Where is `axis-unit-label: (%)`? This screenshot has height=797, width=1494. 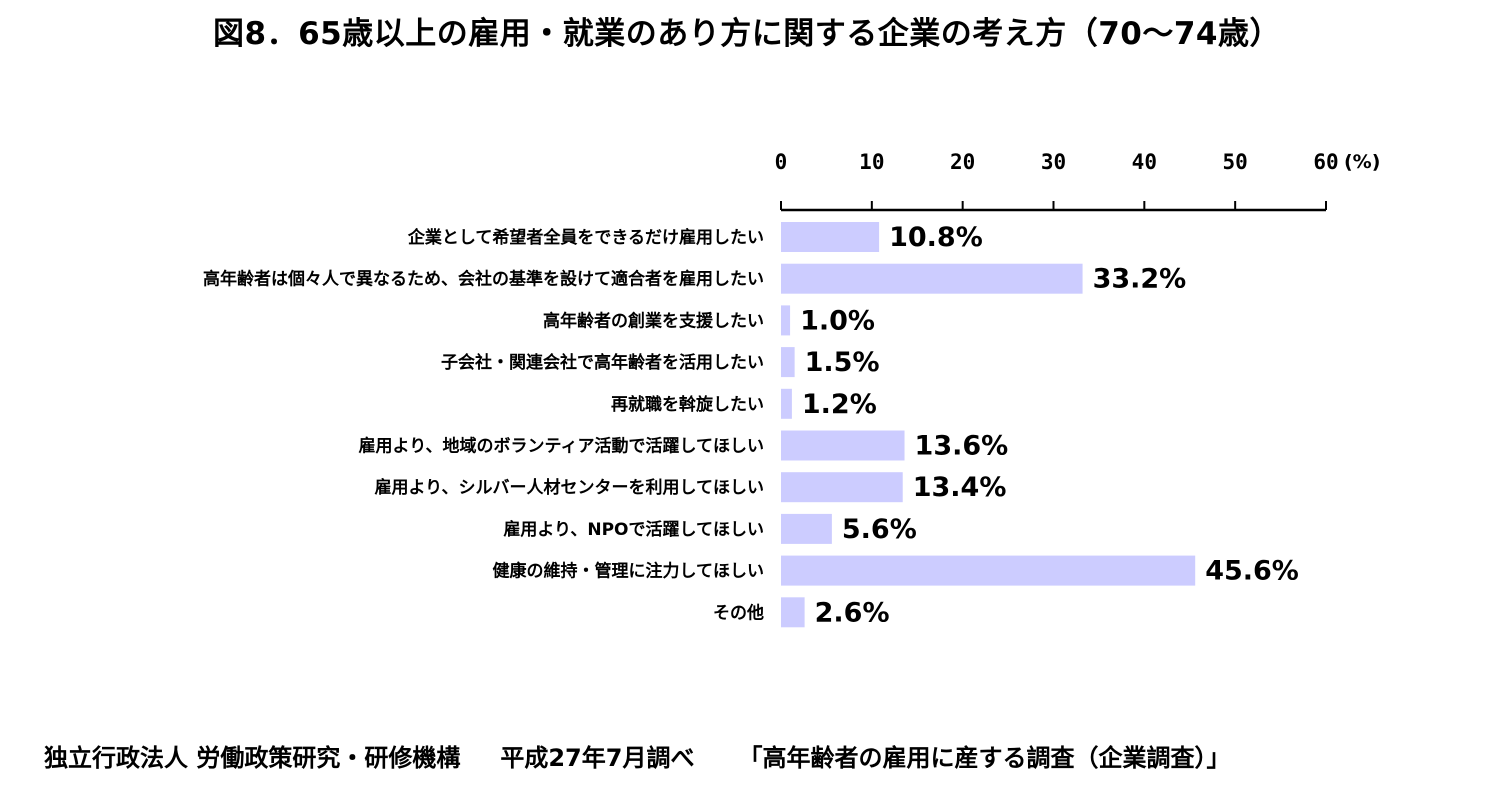
axis-unit-label: (%) is located at coordinates (1362, 162).